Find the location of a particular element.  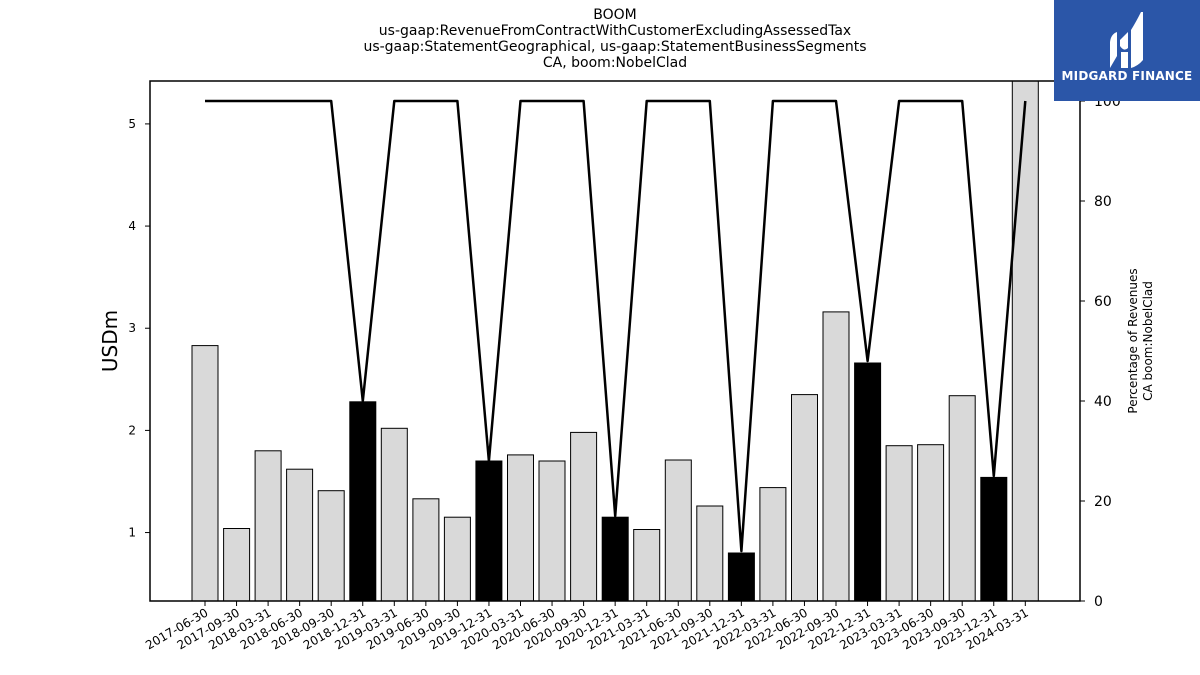

chart-title-line: BOOM is located at coordinates (615, 15).